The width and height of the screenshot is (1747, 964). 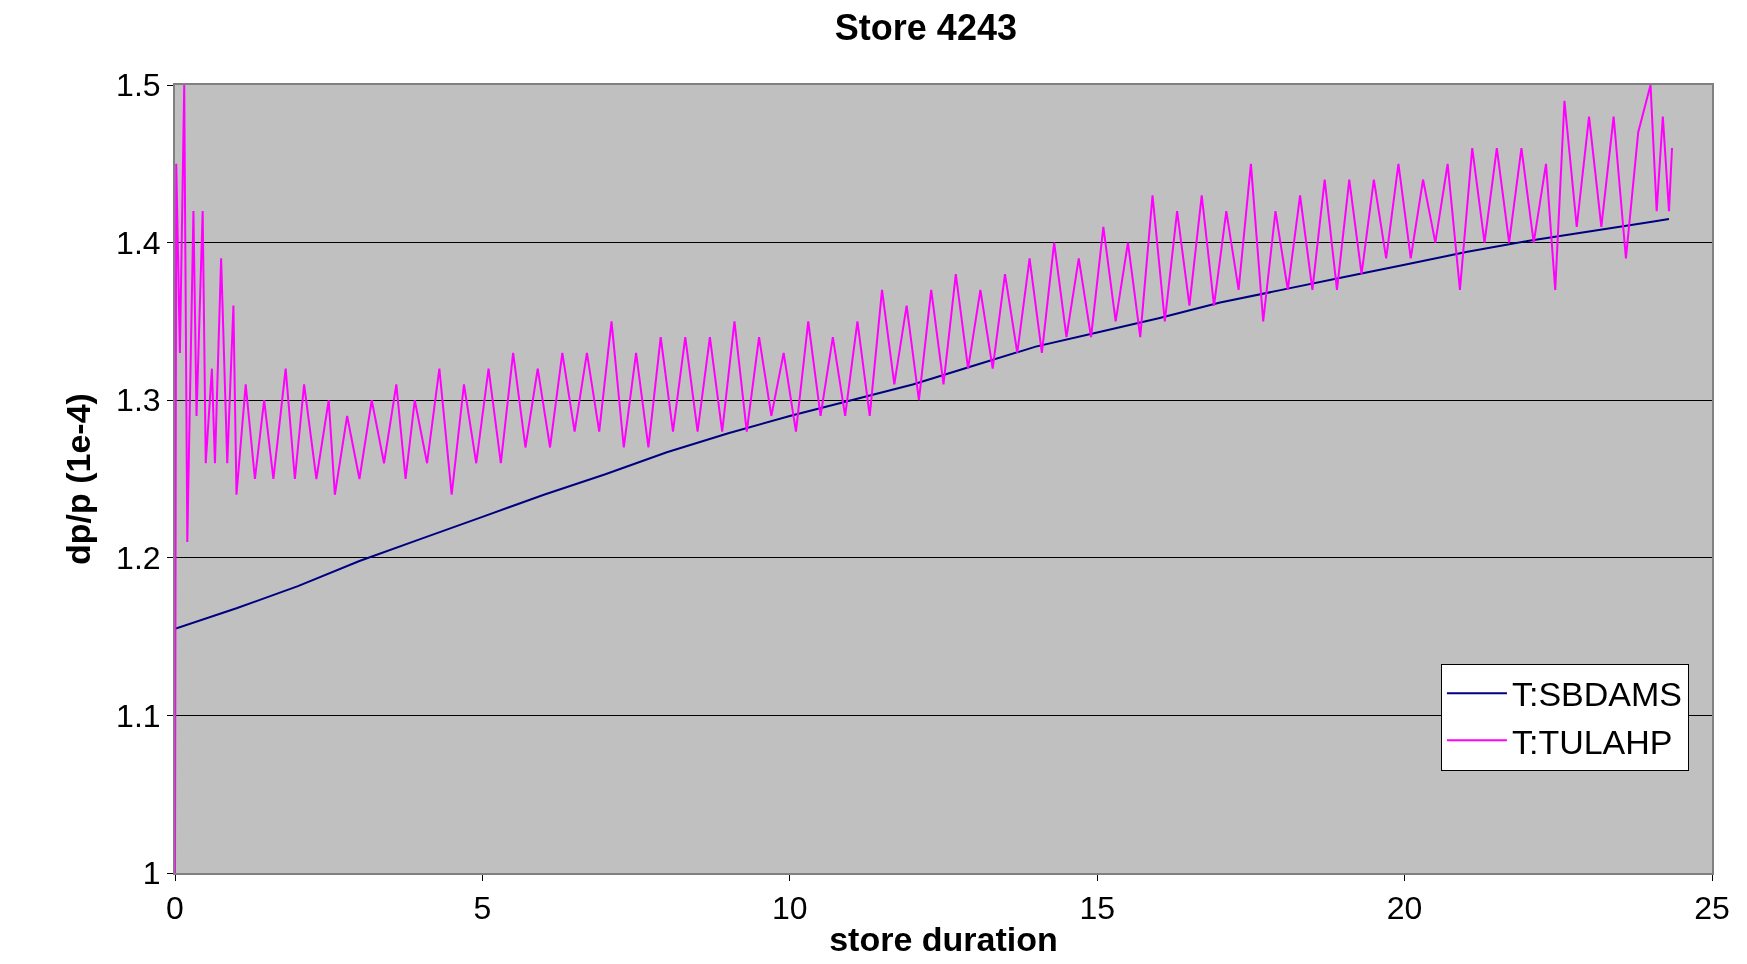 I want to click on legend-label: T:SBDAMS, so click(x=1596, y=694).